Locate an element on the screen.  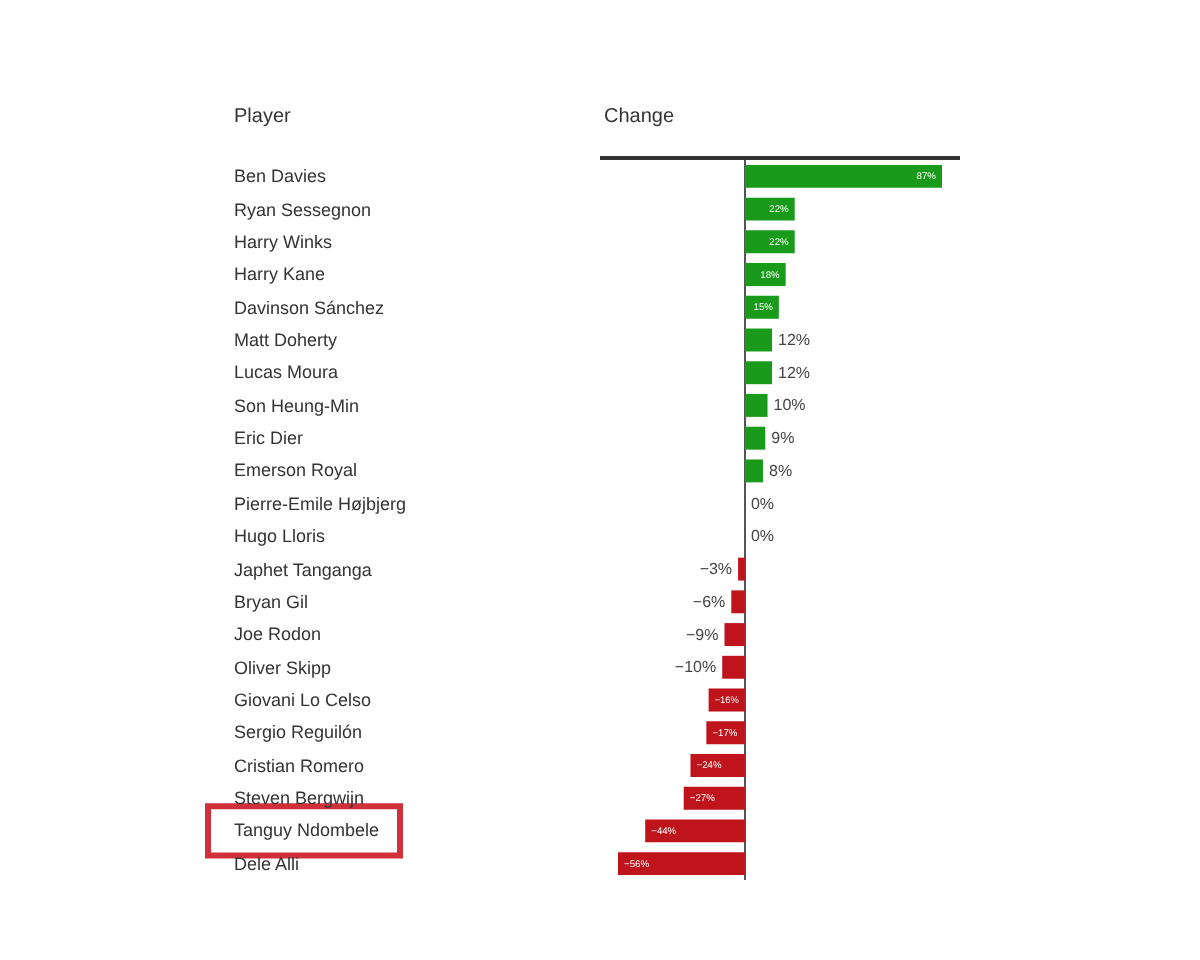
y-tick-label: Sergio Reguilón is located at coordinates (298, 732).